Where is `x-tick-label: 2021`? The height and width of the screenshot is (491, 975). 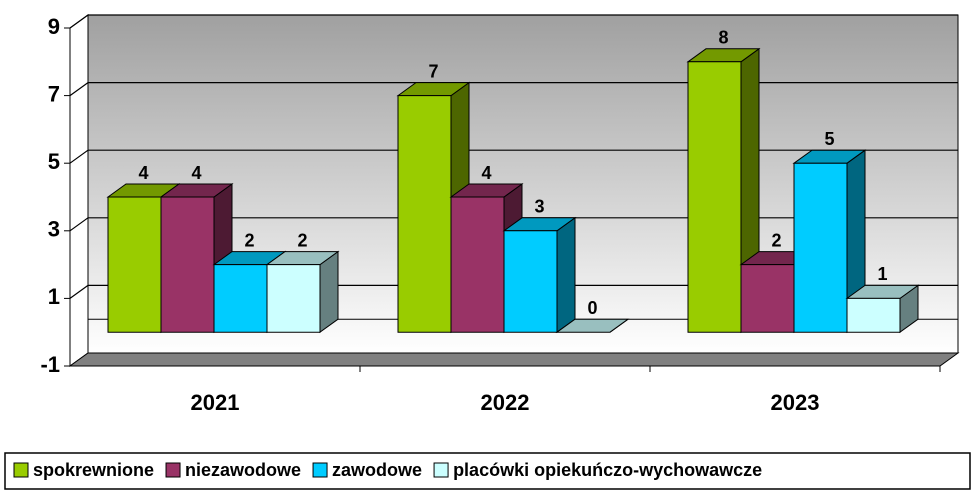 x-tick-label: 2021 is located at coordinates (215, 402).